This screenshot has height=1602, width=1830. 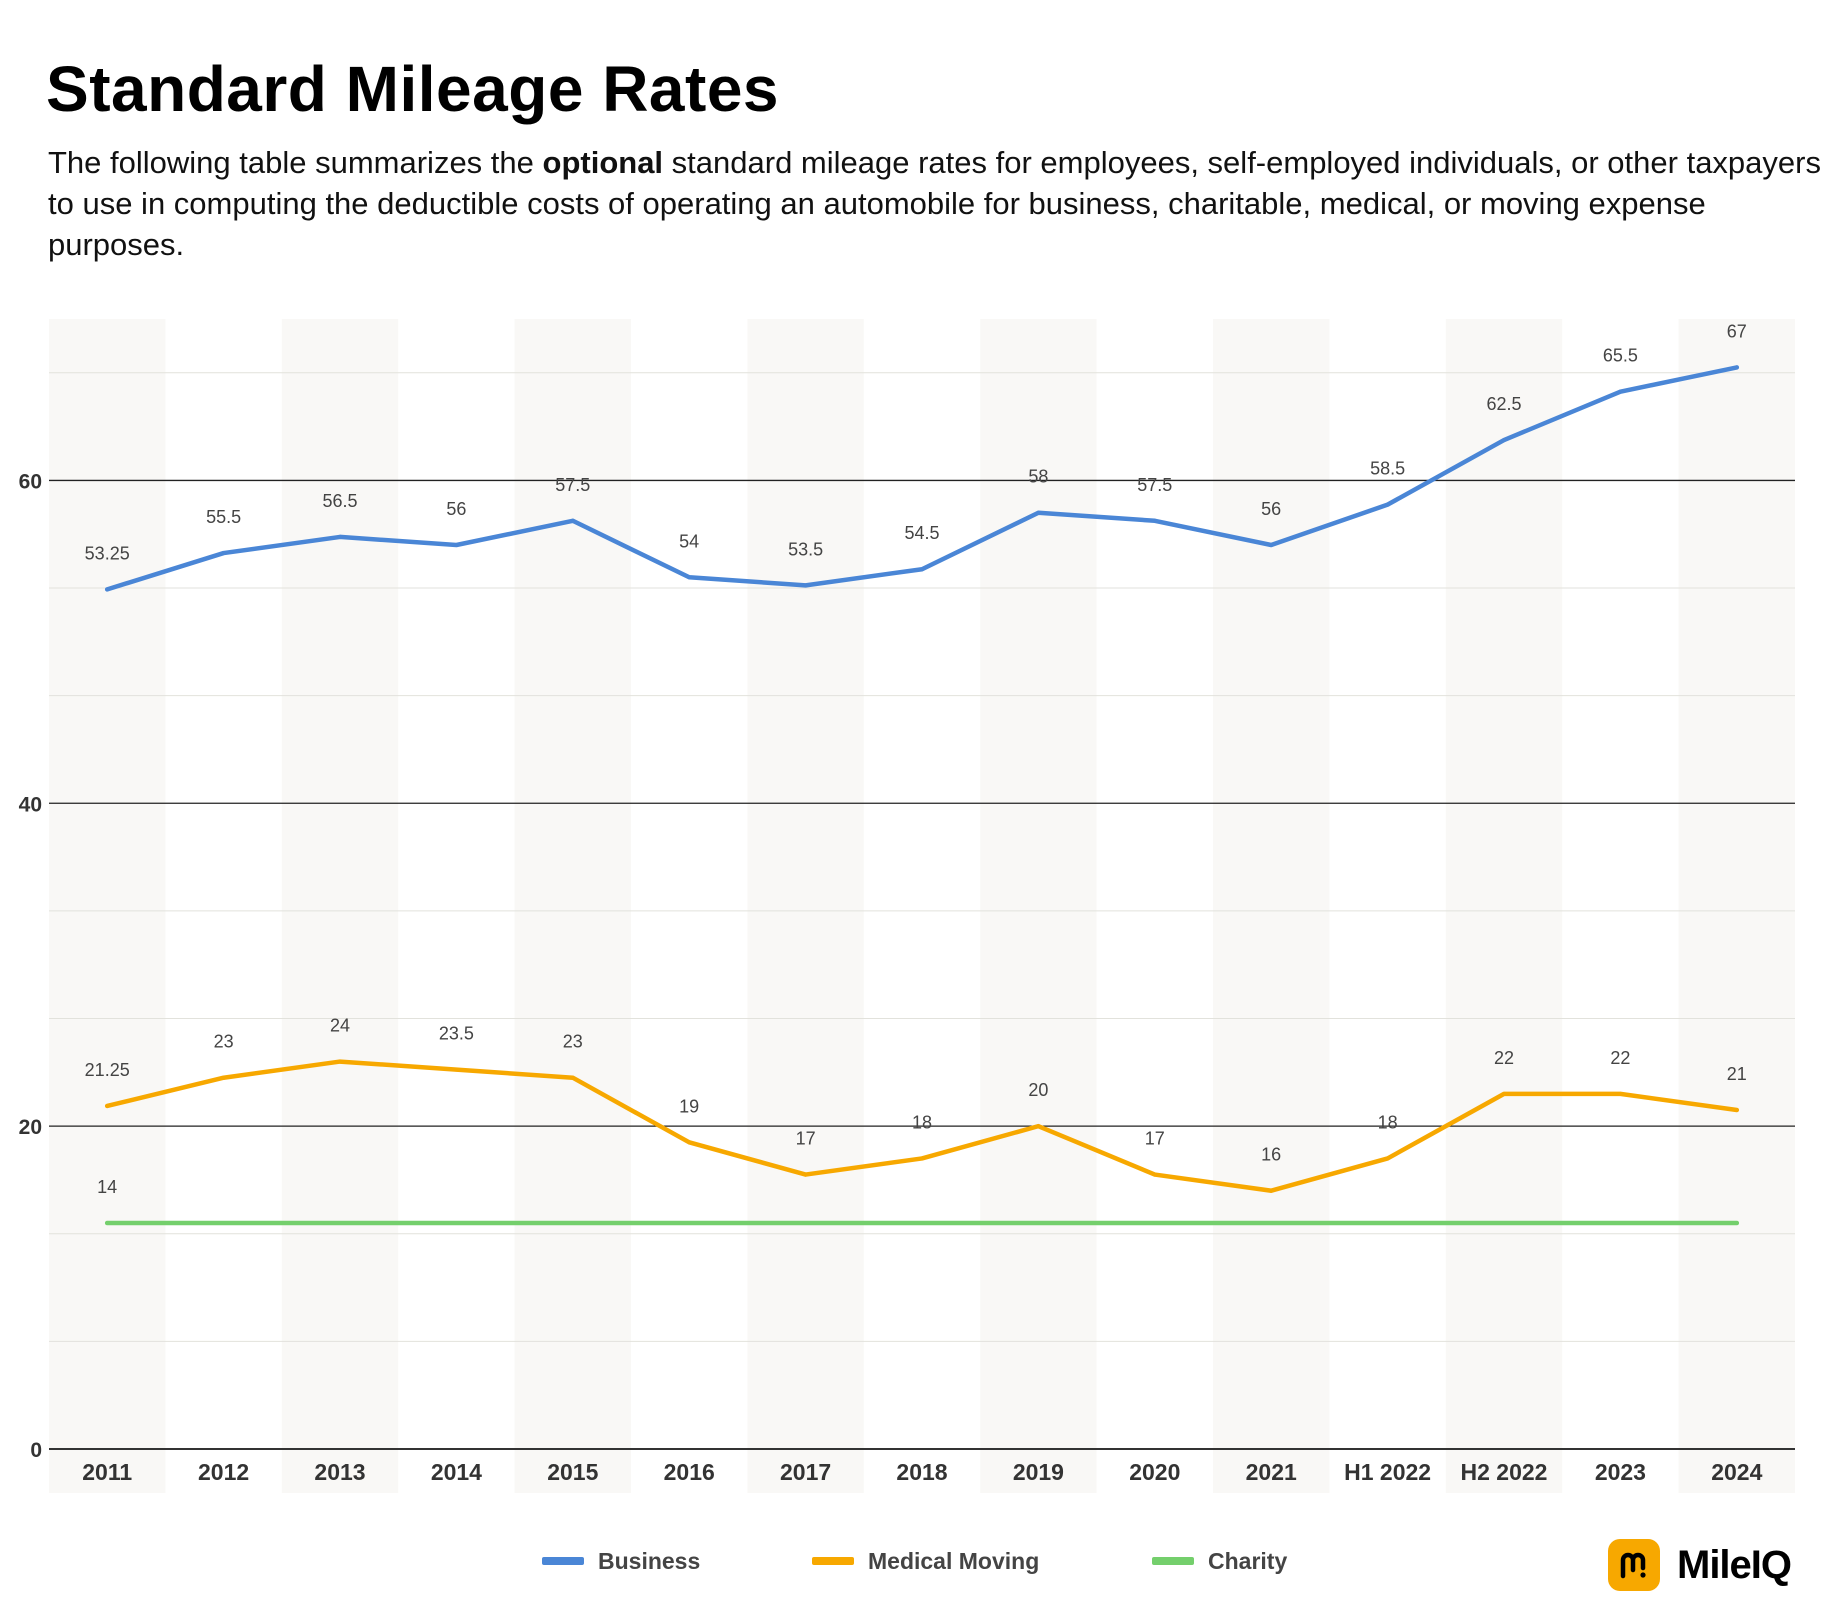 I want to click on data-label: 18, so click(x=922, y=1122).